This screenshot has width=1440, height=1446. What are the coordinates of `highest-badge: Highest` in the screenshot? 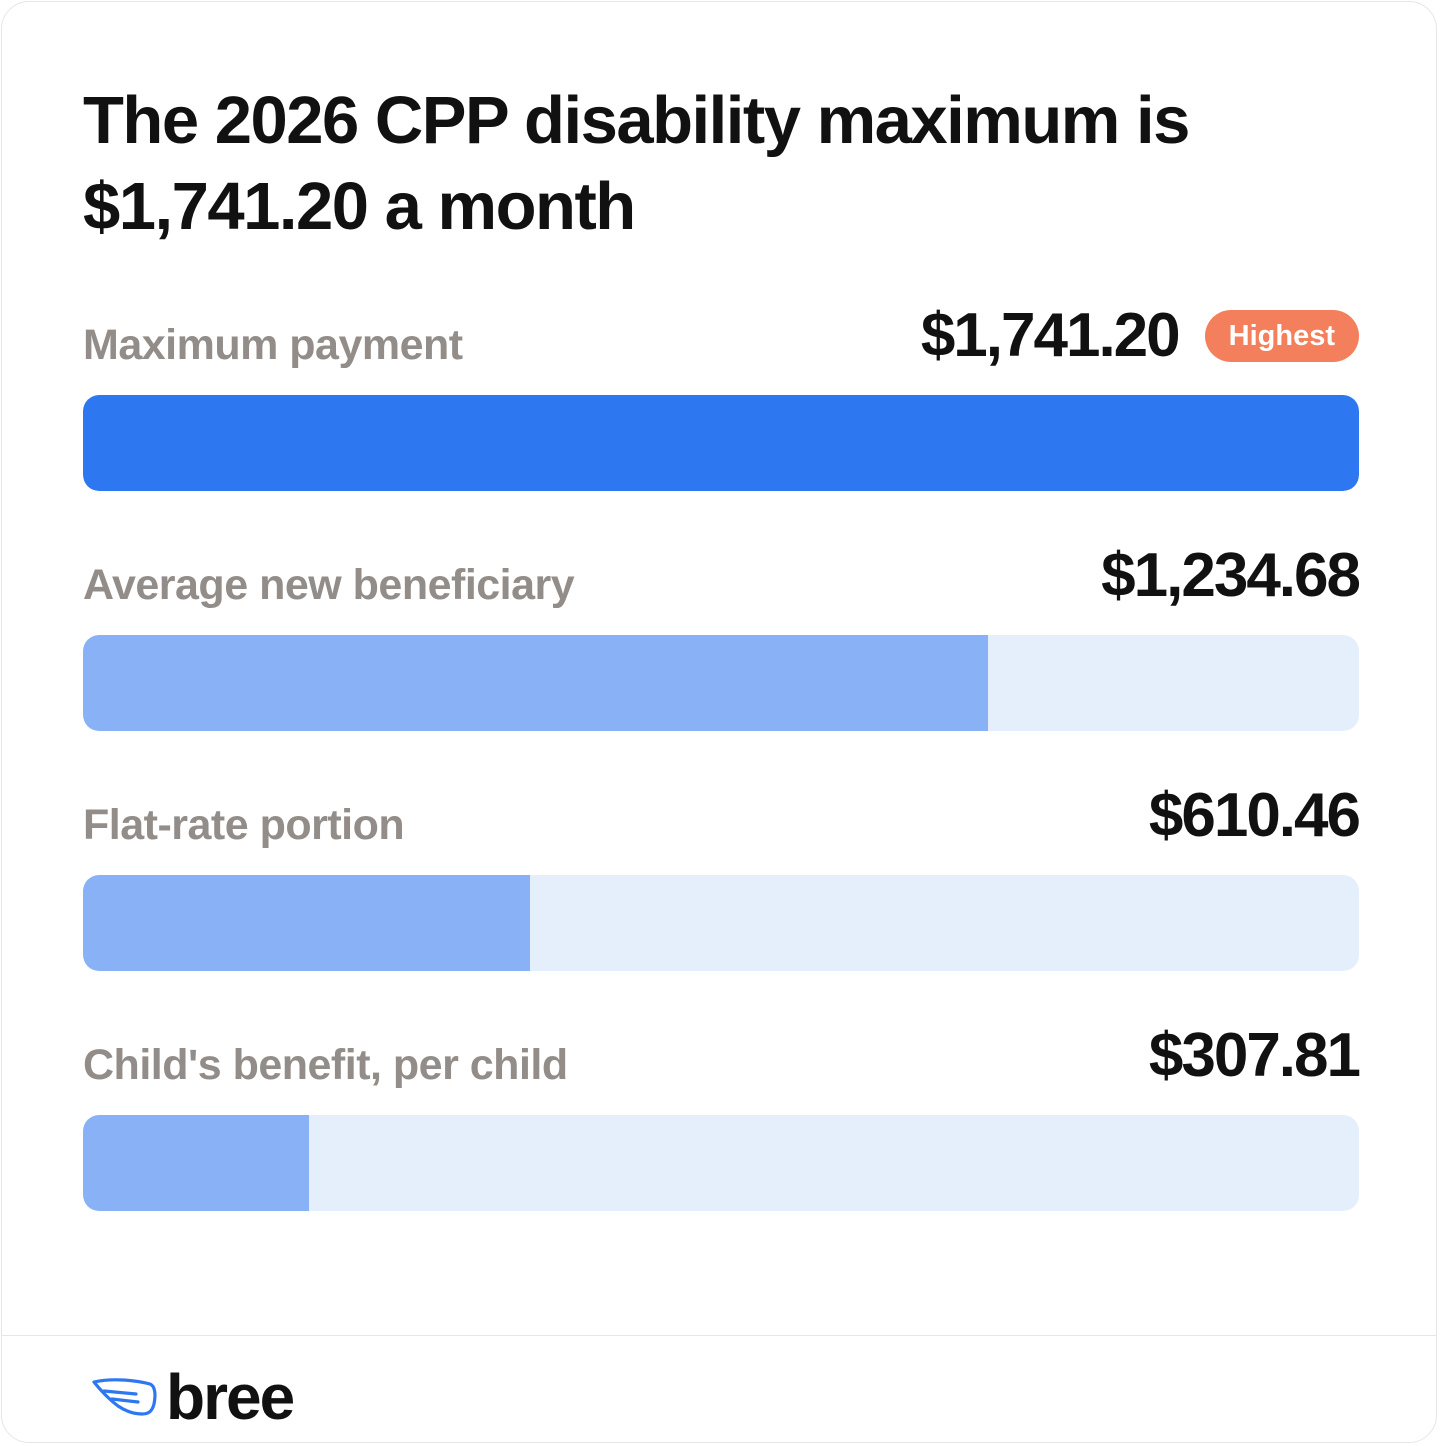 It's located at (1281, 336).